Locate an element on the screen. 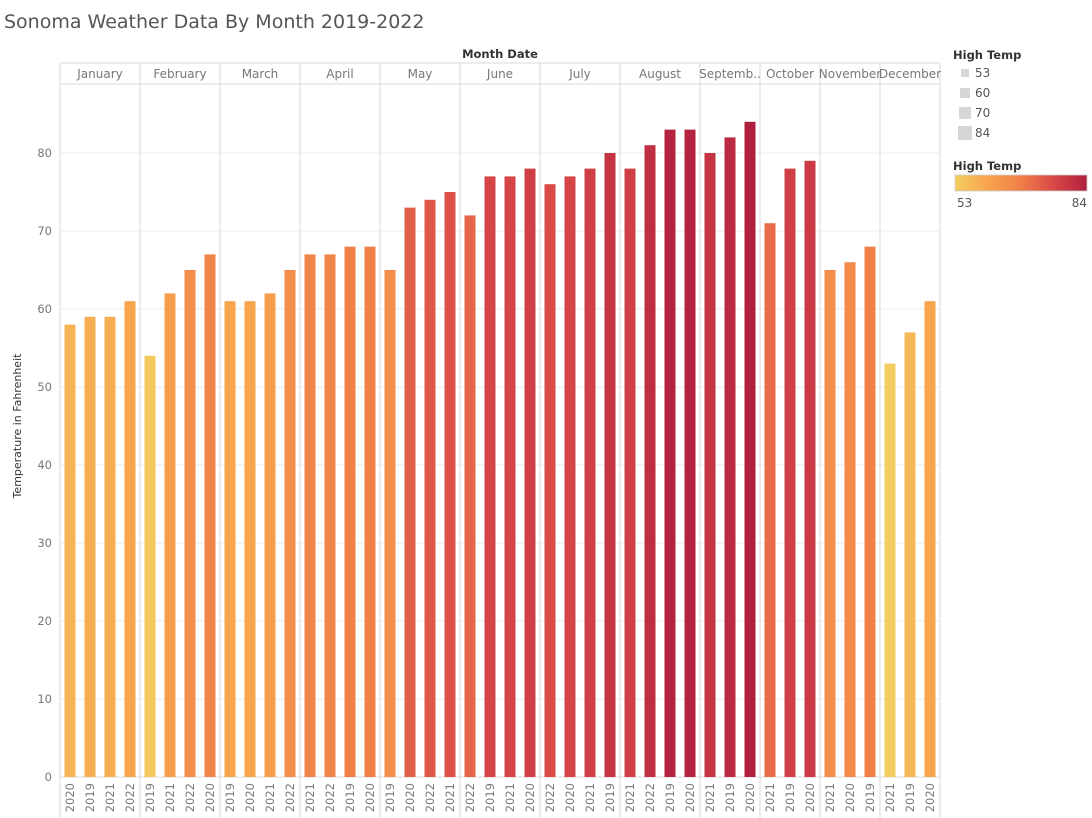  bar-November-2020 is located at coordinates (850, 519).